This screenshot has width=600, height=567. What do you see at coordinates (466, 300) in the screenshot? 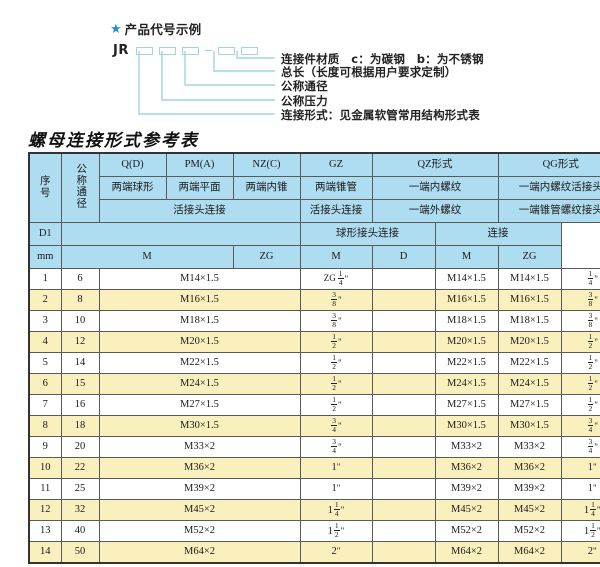
I see `cell-qz-d: M16×1.5` at bounding box center [466, 300].